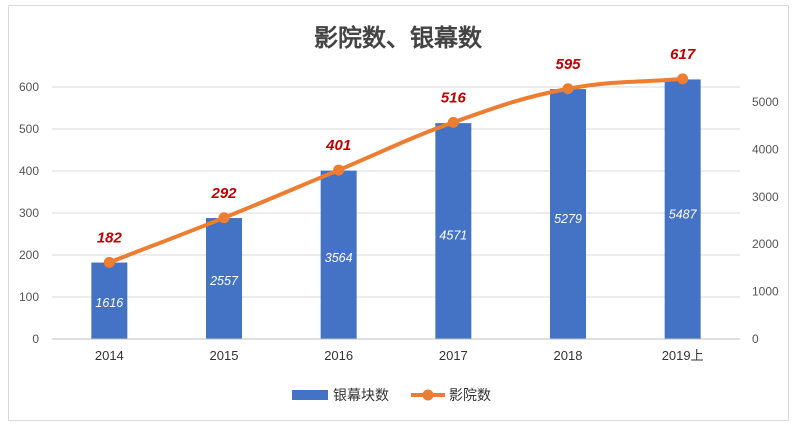  I want to click on line-data-label: 516, so click(454, 97).